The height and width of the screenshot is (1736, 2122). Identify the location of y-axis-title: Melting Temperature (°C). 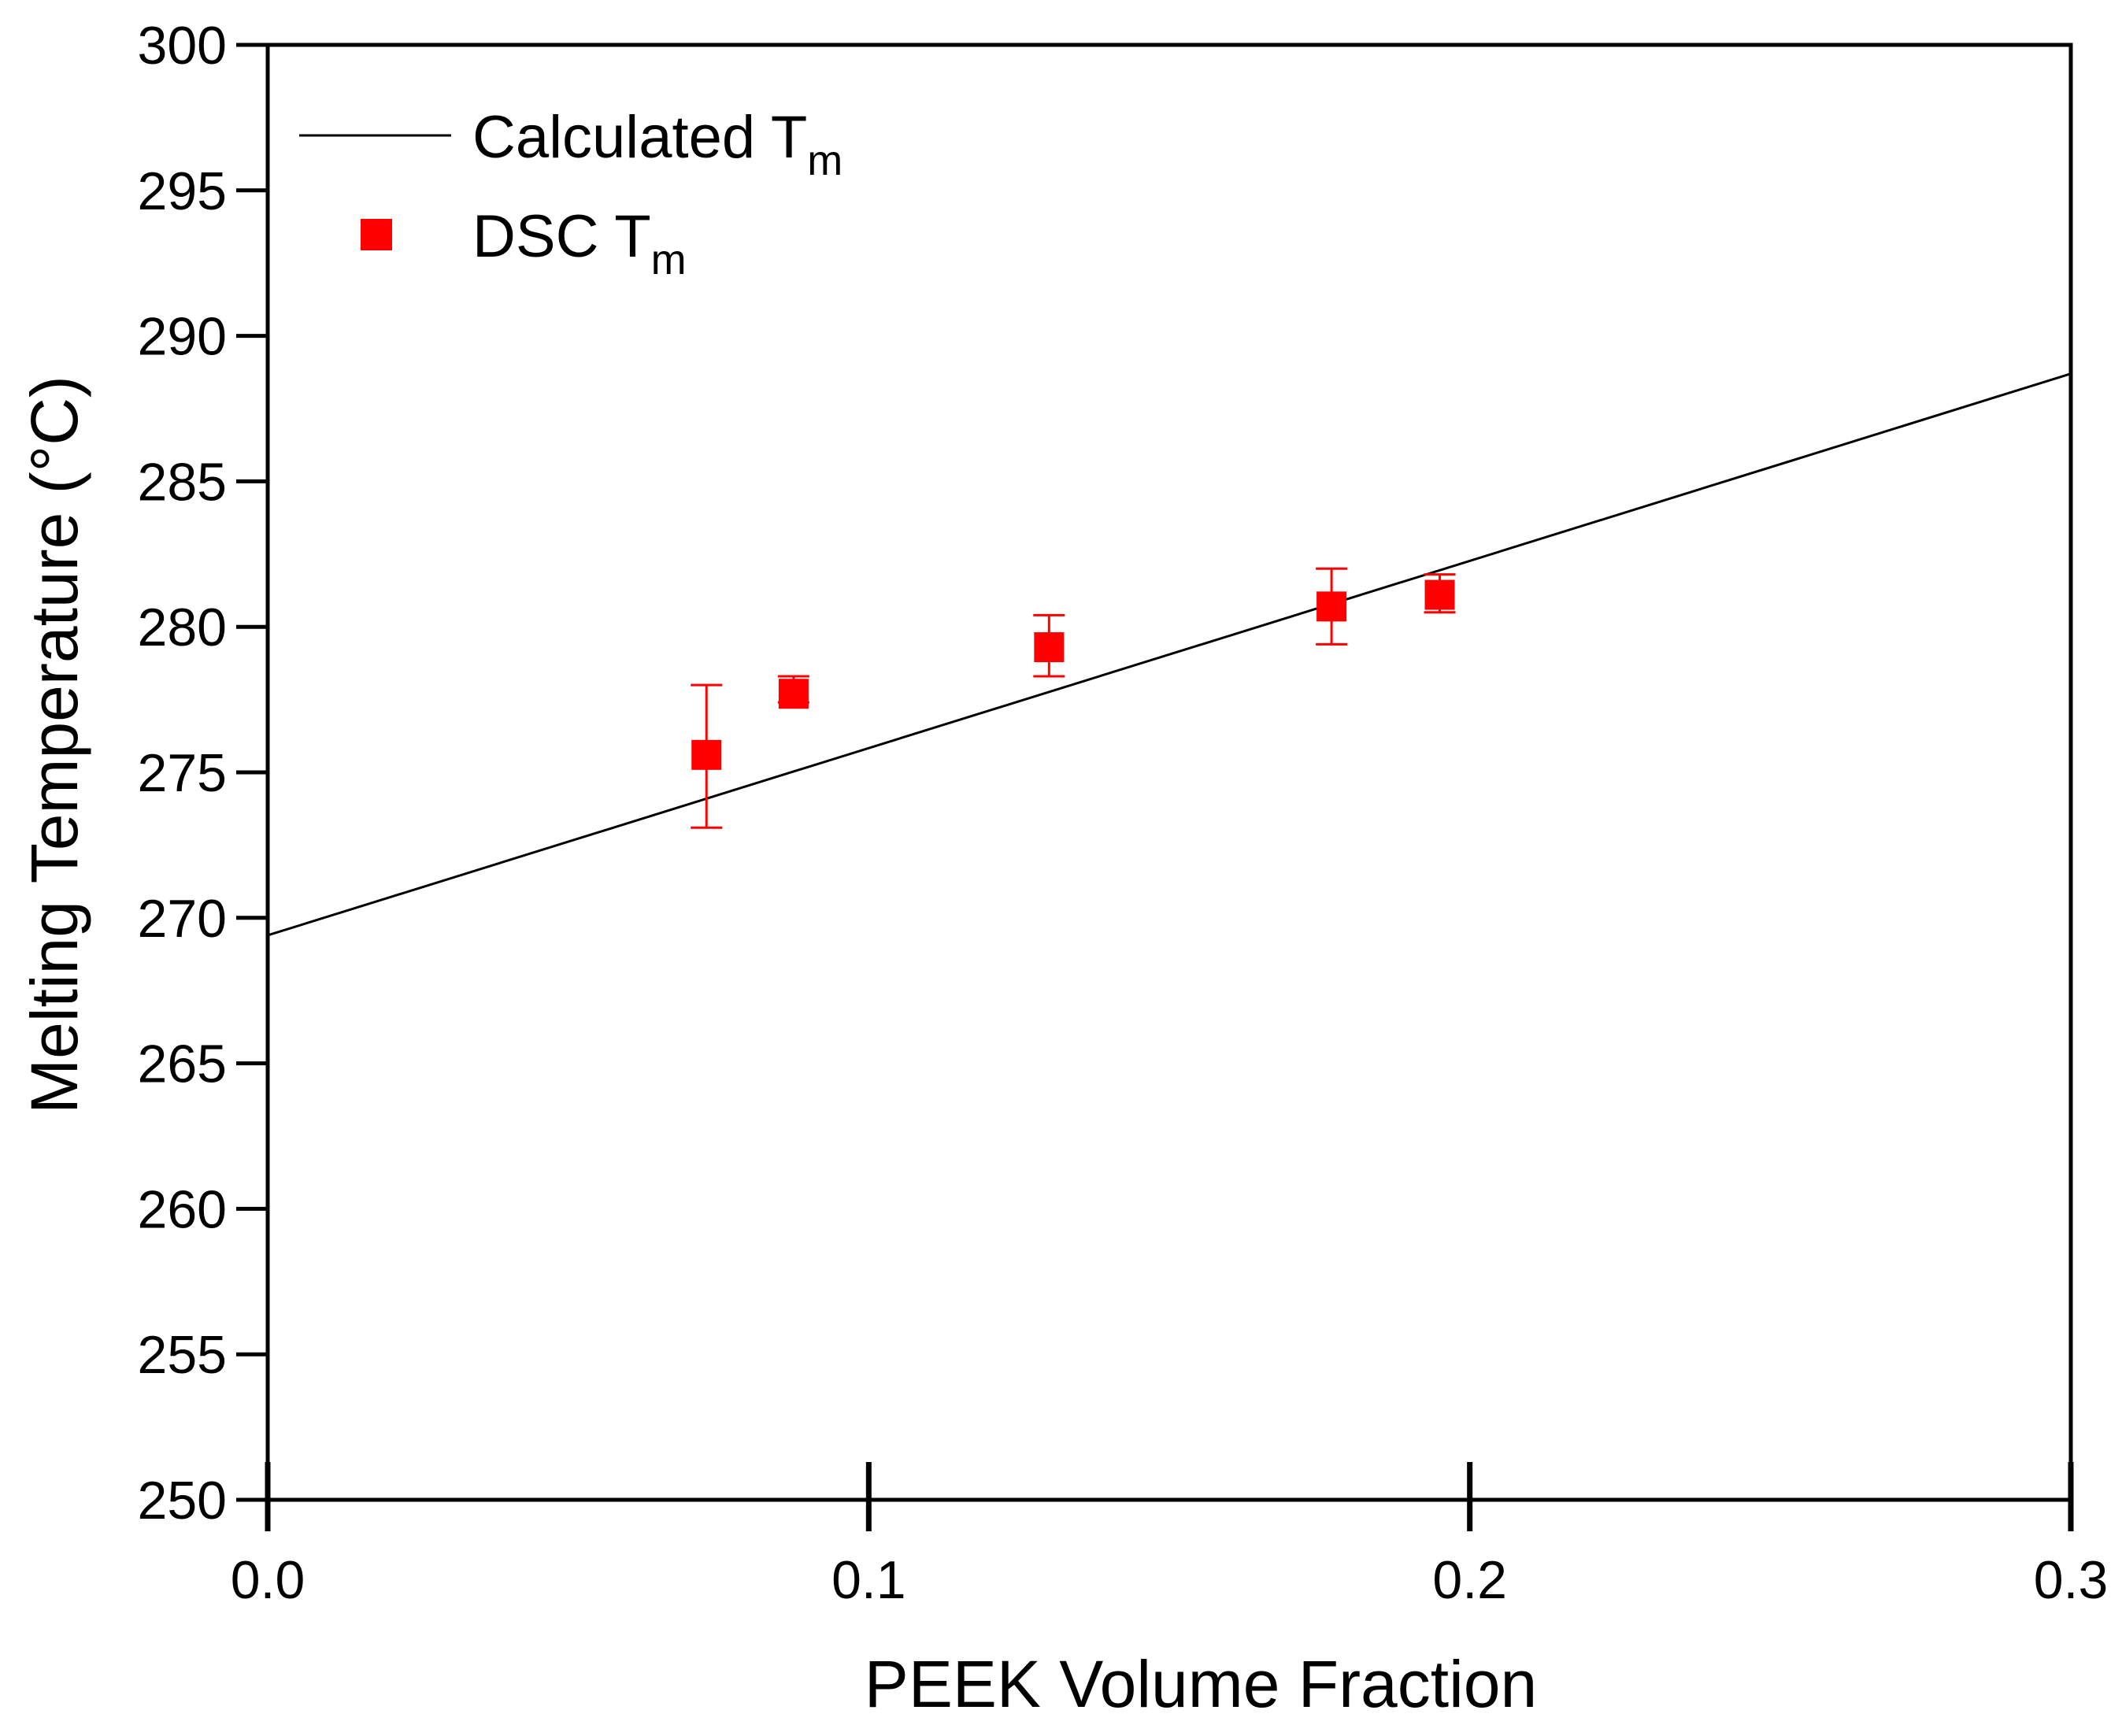
(54, 745).